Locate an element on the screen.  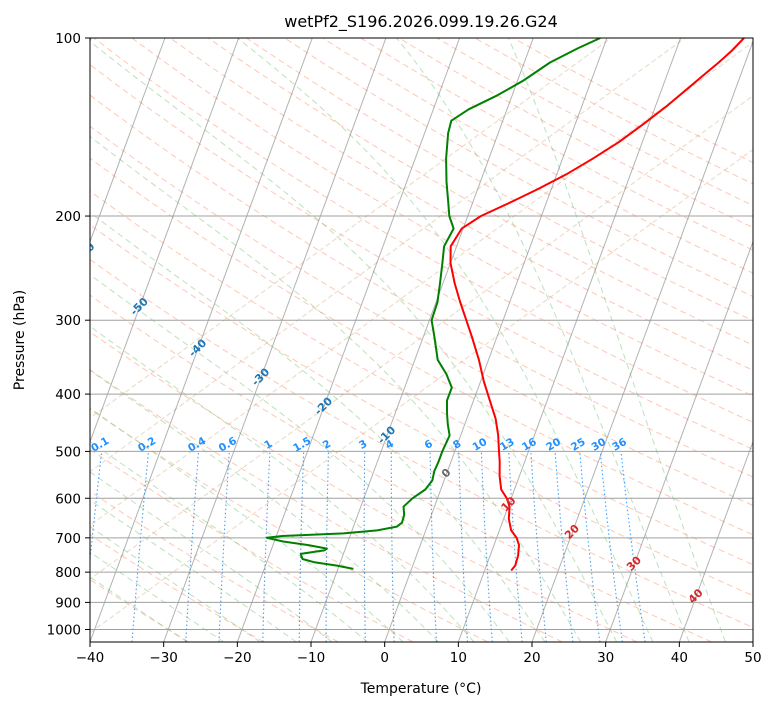
y-tick-label: 1000 is located at coordinates (64, 630).